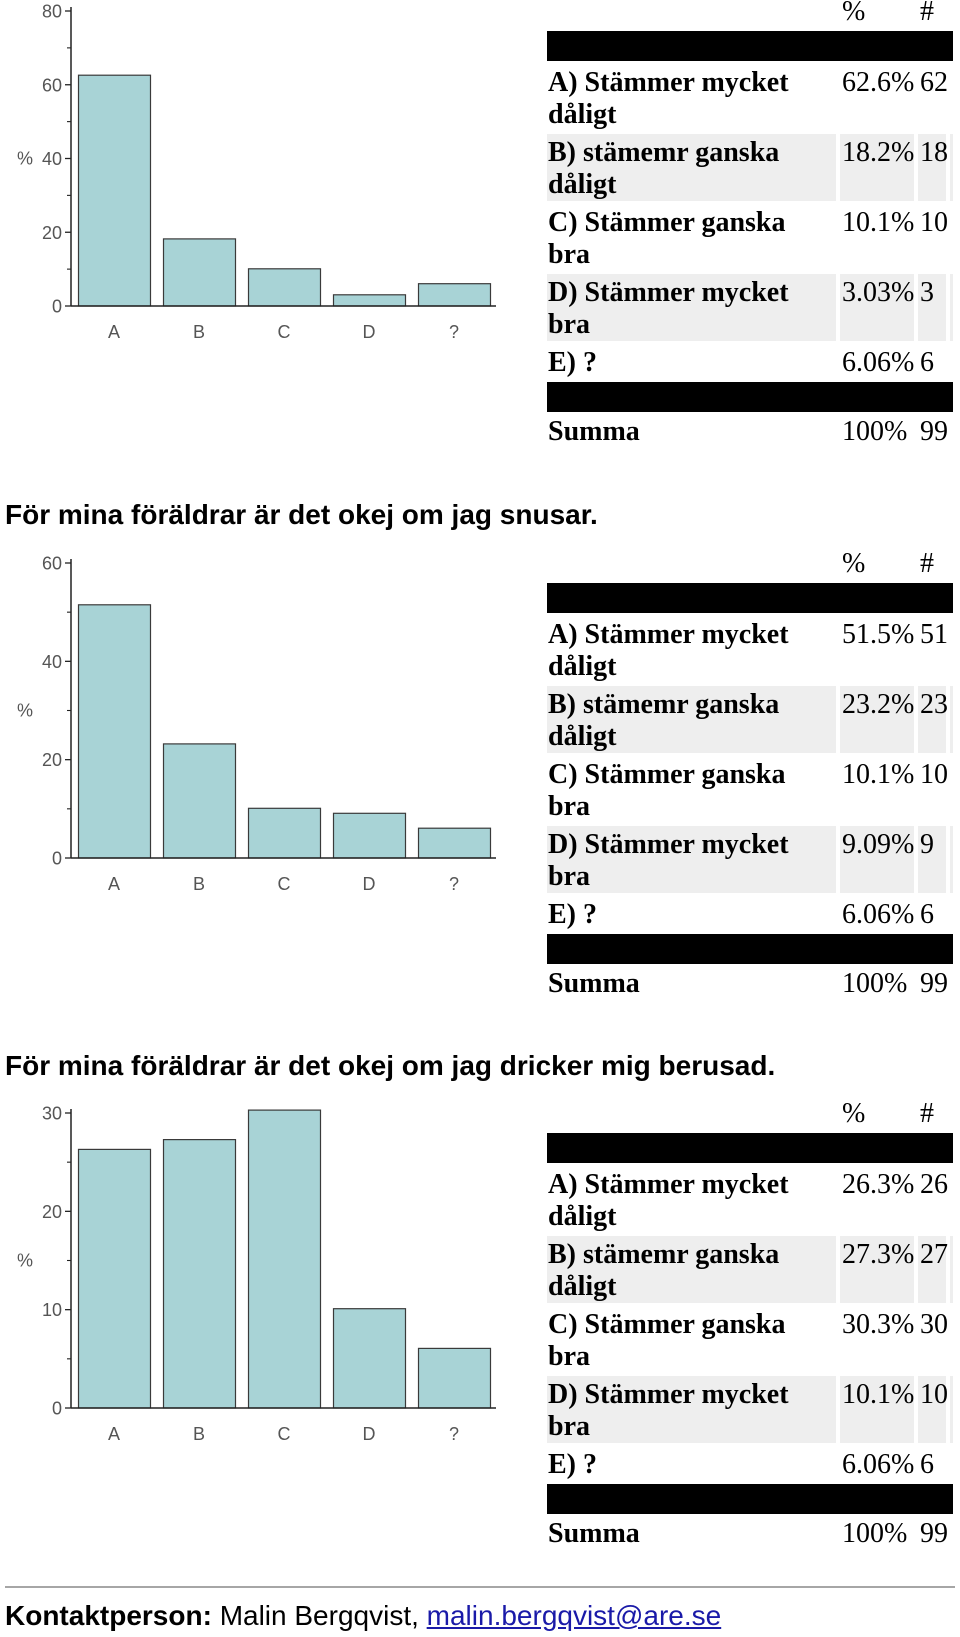 This screenshot has height=1637, width=960. I want to click on table-row: B) stämemr ganska dåligt 23.2% 23, so click(750, 719).